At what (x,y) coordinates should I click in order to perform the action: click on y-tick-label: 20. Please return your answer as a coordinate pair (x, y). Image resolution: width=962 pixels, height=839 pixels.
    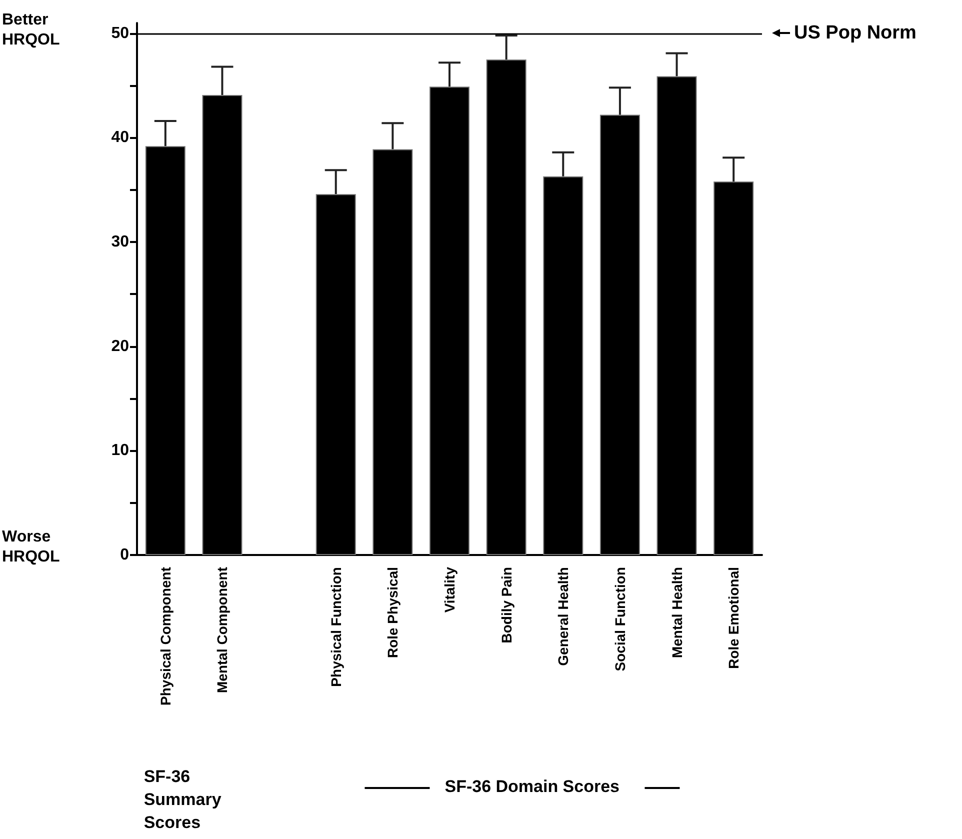
    Looking at the image, I should click on (120, 346).